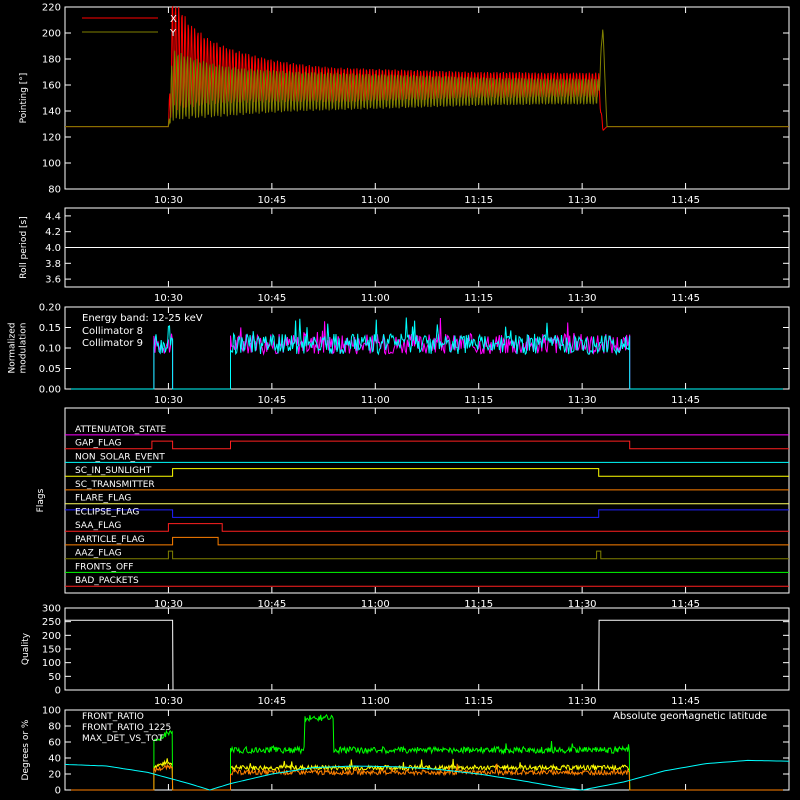 The height and width of the screenshot is (800, 800). What do you see at coordinates (98, 554) in the screenshot?
I see `flag-label: AAZ_FLAG` at bounding box center [98, 554].